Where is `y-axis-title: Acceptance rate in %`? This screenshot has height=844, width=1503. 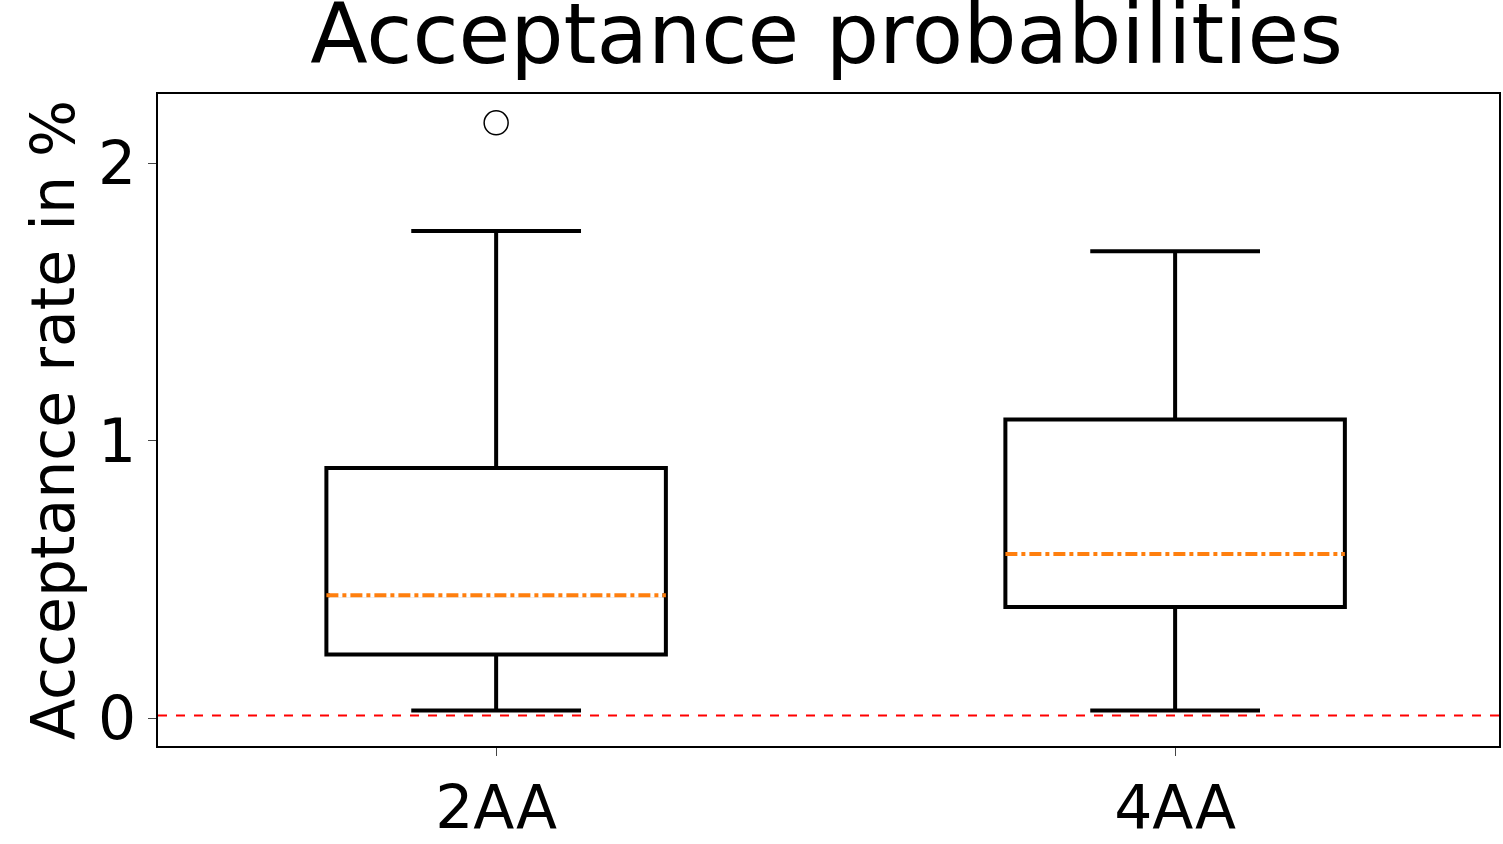 y-axis-title: Acceptance rate in % is located at coordinates (53, 420).